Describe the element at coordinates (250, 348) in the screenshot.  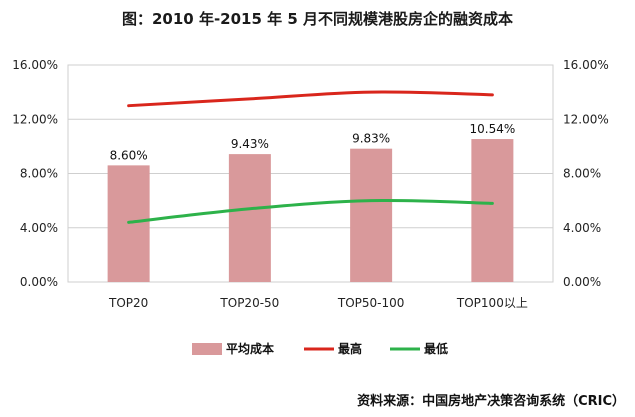
I see `legend-label: 平均成本` at that location.